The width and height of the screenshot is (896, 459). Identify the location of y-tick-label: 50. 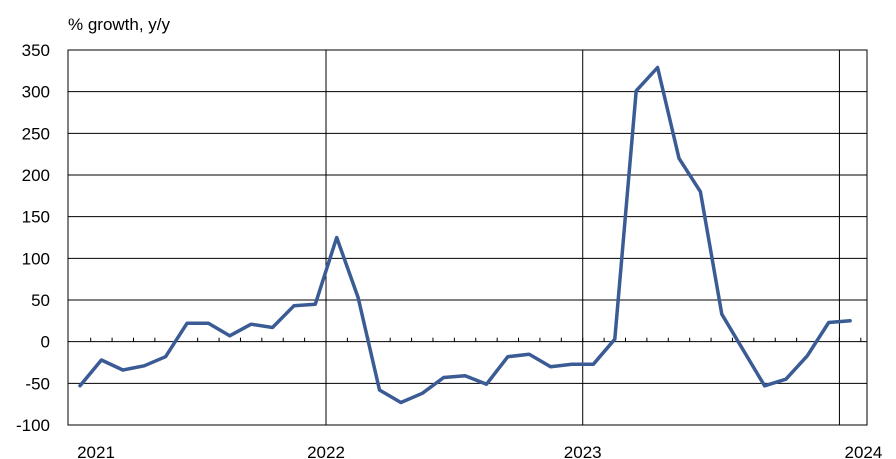
(40, 300).